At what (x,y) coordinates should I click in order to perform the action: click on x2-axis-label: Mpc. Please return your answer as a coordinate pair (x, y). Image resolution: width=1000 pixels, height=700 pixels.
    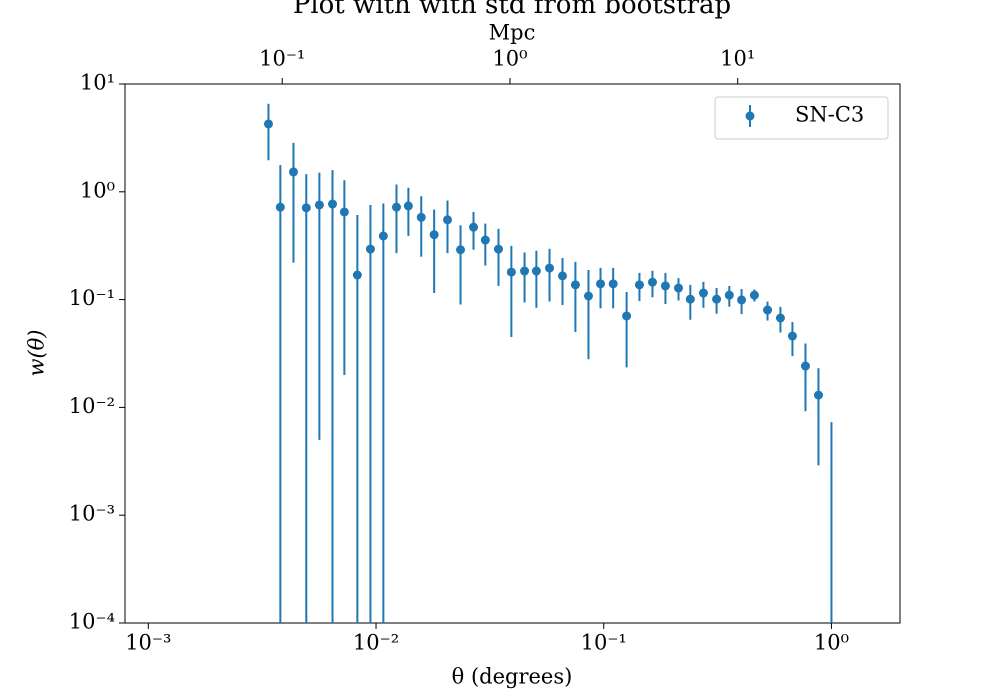
    Looking at the image, I should click on (512, 33).